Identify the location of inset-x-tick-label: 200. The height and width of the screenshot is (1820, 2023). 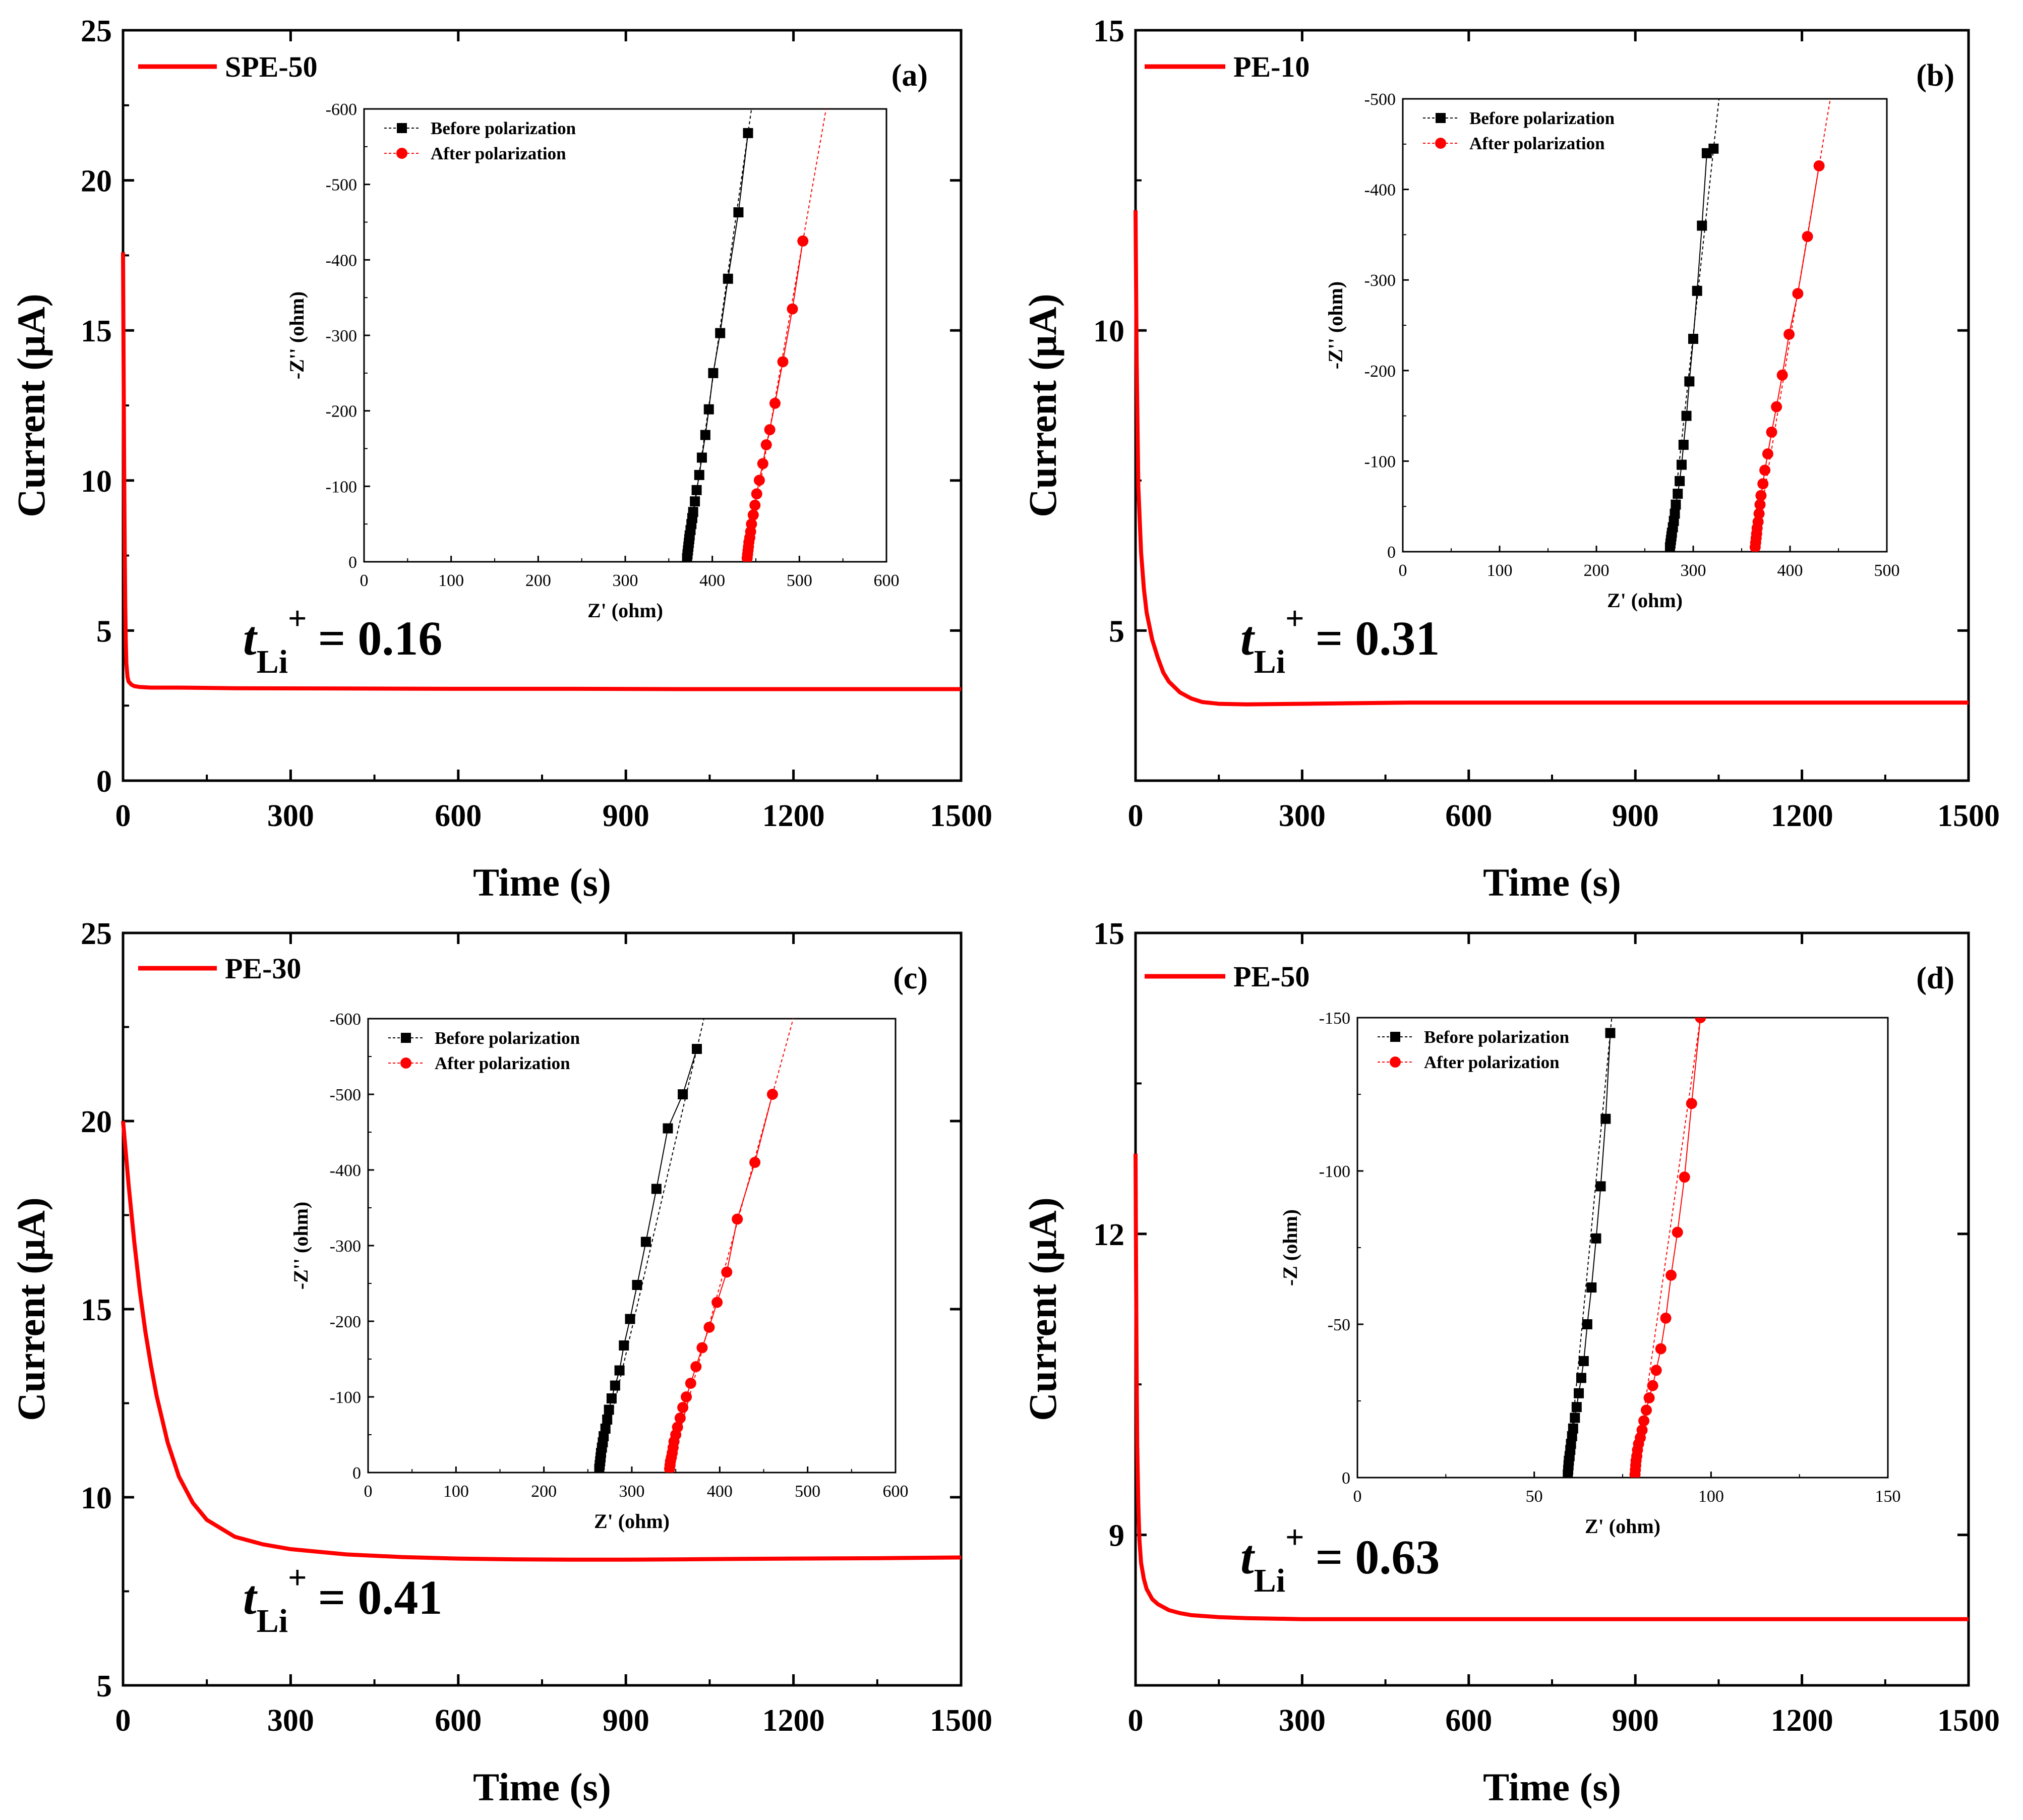
(538, 580).